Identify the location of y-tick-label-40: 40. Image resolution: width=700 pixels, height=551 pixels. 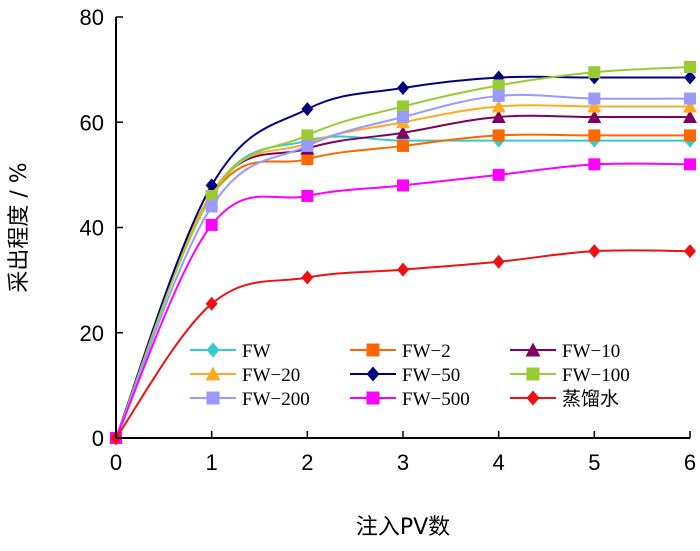
(92, 228).